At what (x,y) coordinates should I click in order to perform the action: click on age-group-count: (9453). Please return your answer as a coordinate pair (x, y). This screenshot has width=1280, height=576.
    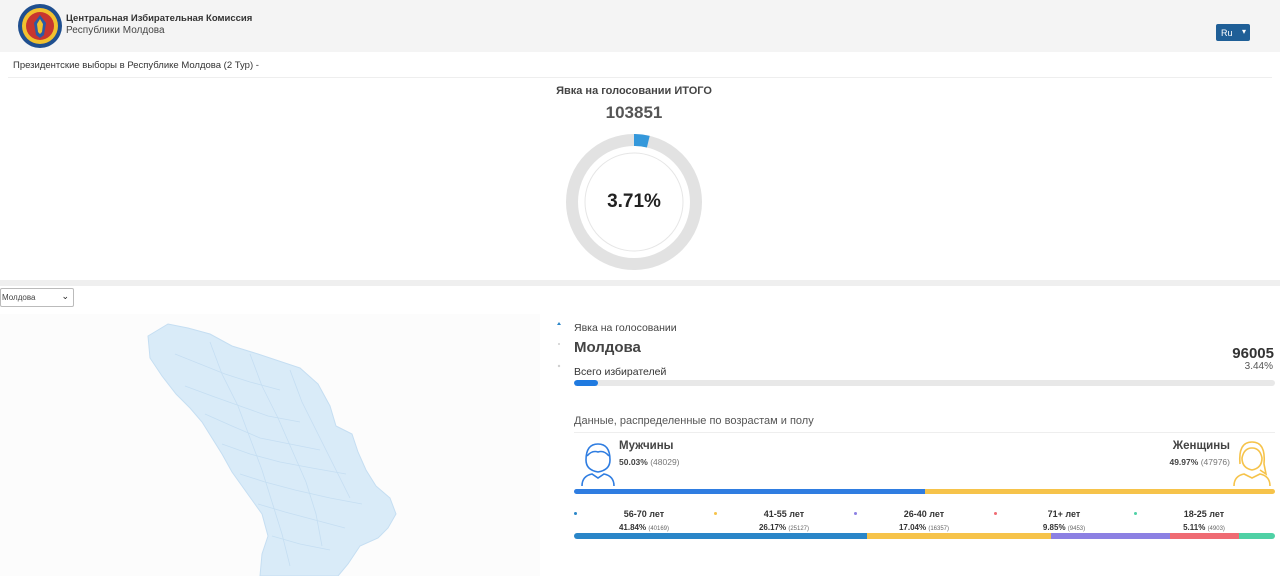
    Looking at the image, I should click on (1076, 529).